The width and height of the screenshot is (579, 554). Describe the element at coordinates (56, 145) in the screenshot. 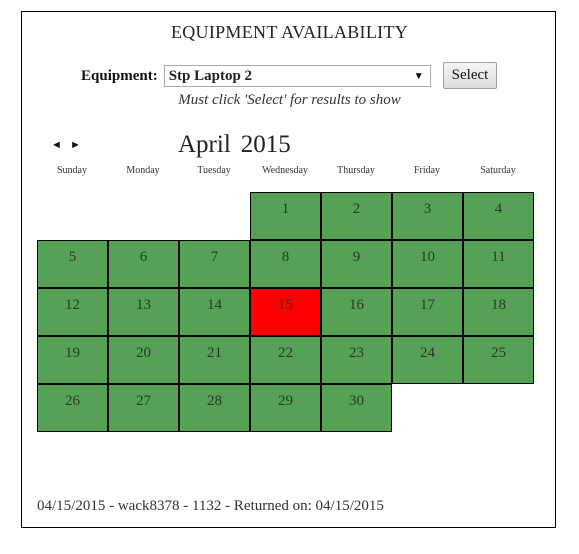

I see `prev-month-icon: ◄` at that location.